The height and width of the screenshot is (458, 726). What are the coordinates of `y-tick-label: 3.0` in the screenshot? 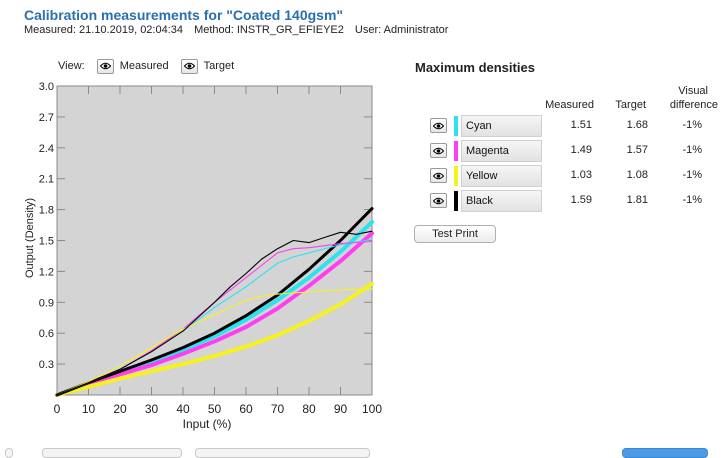 It's located at (46, 87).